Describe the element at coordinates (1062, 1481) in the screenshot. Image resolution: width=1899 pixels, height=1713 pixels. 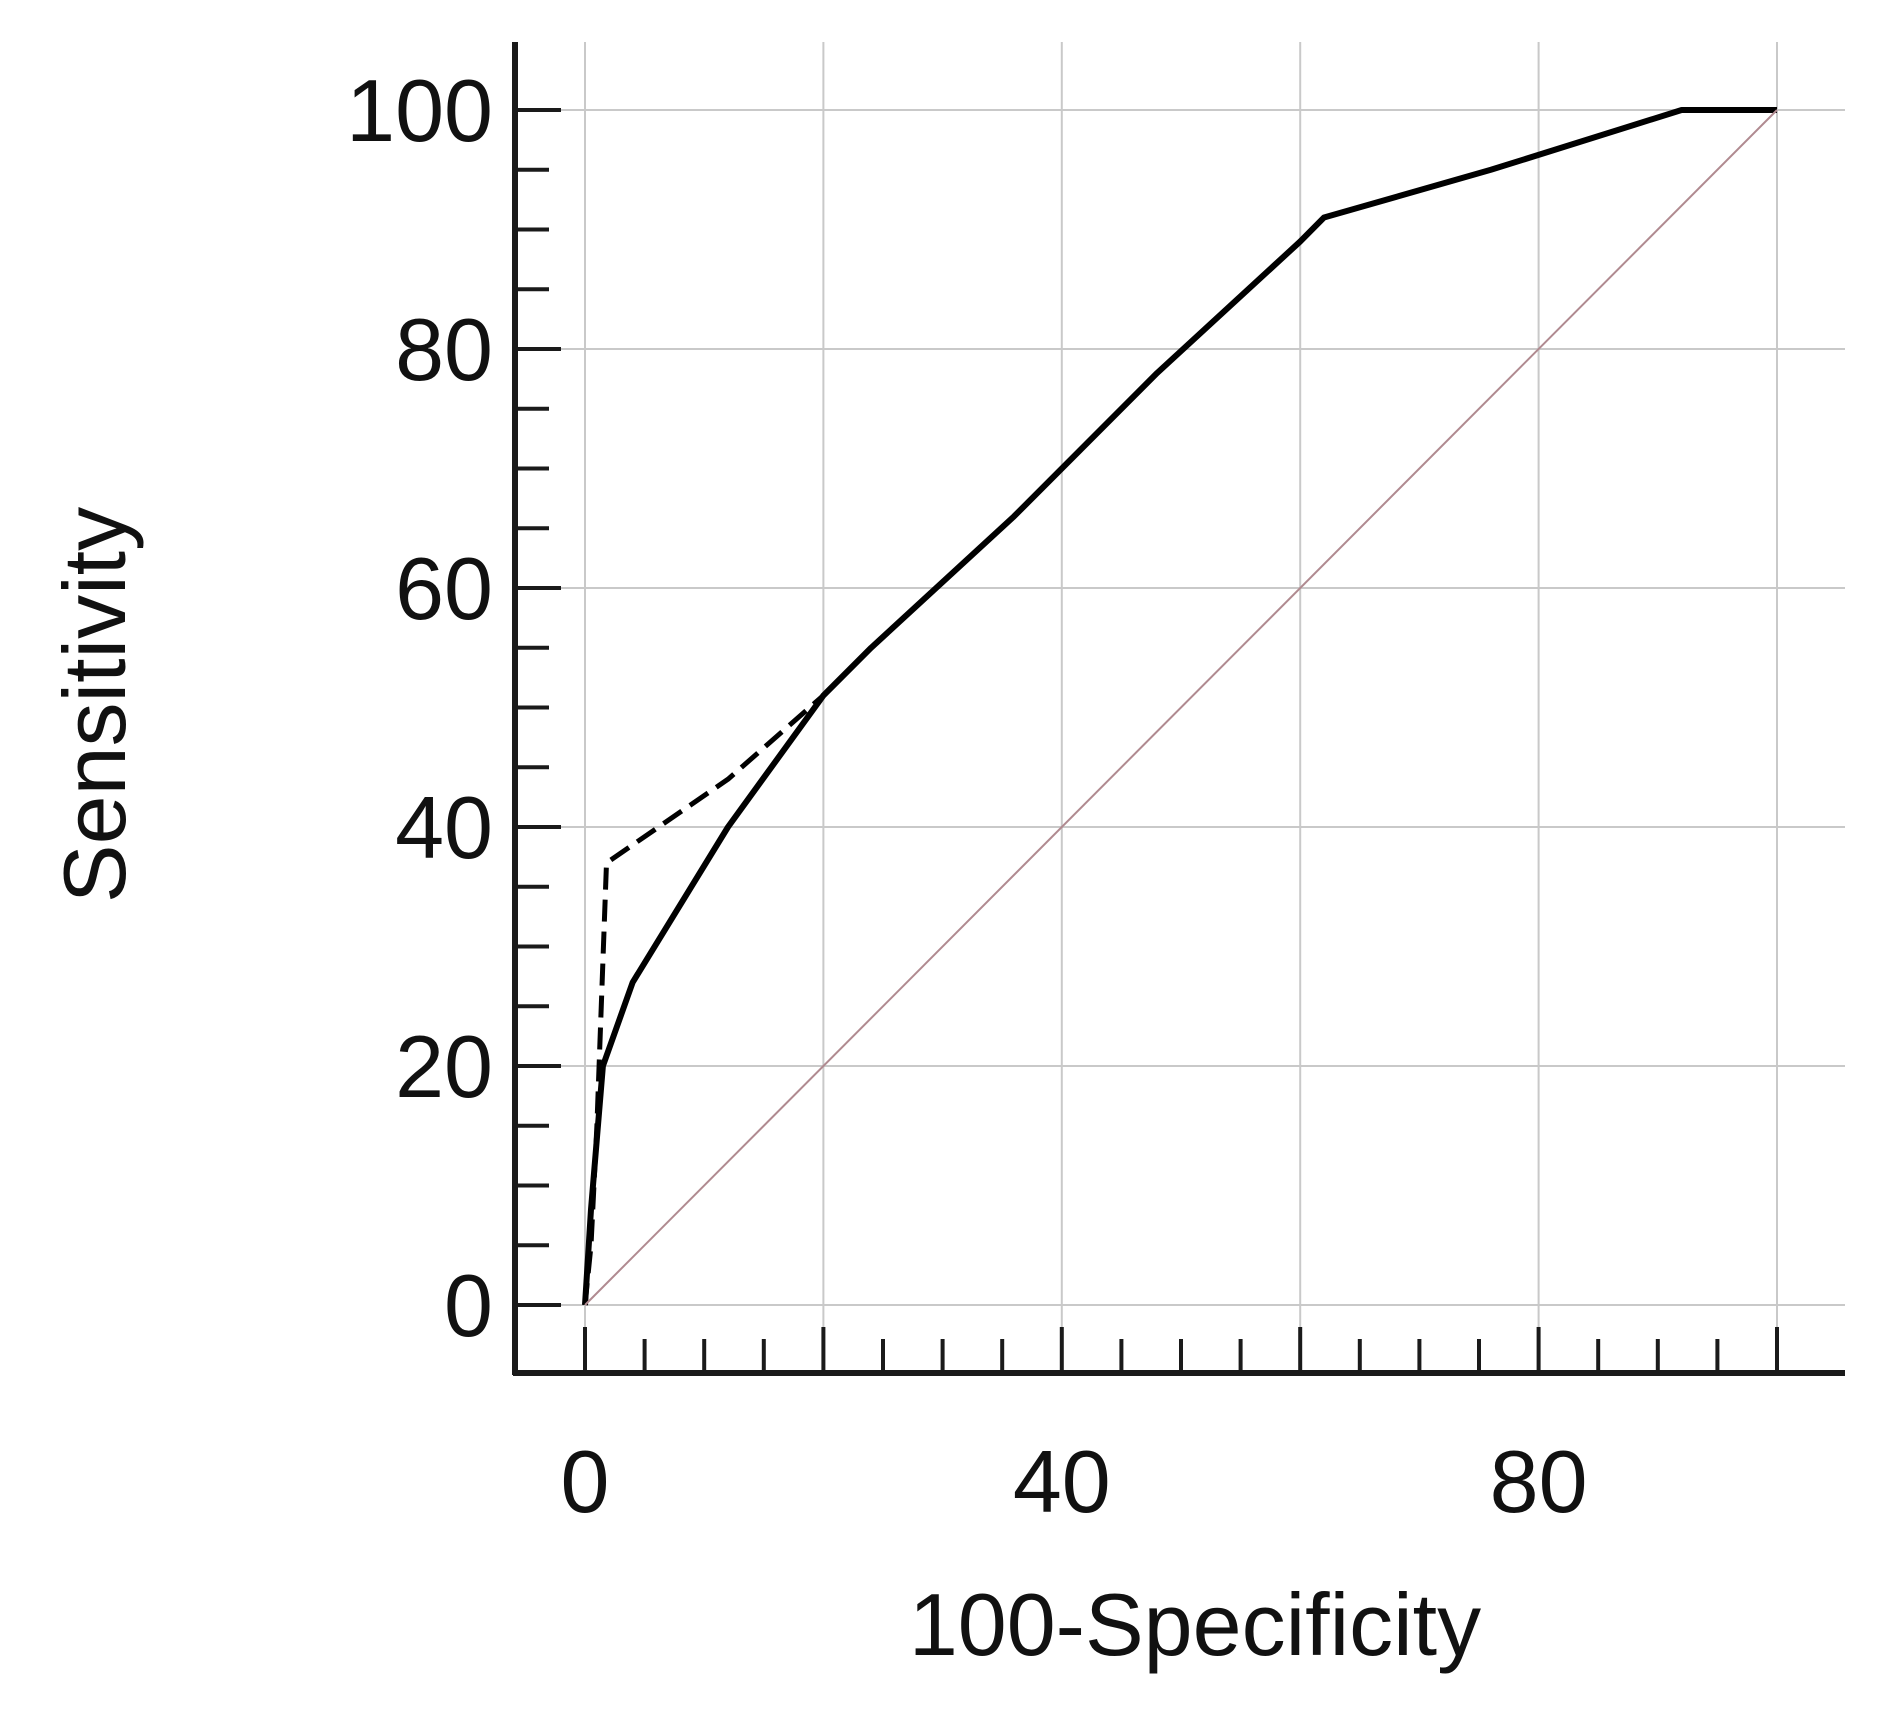
I see `x-tick-label: 40` at that location.